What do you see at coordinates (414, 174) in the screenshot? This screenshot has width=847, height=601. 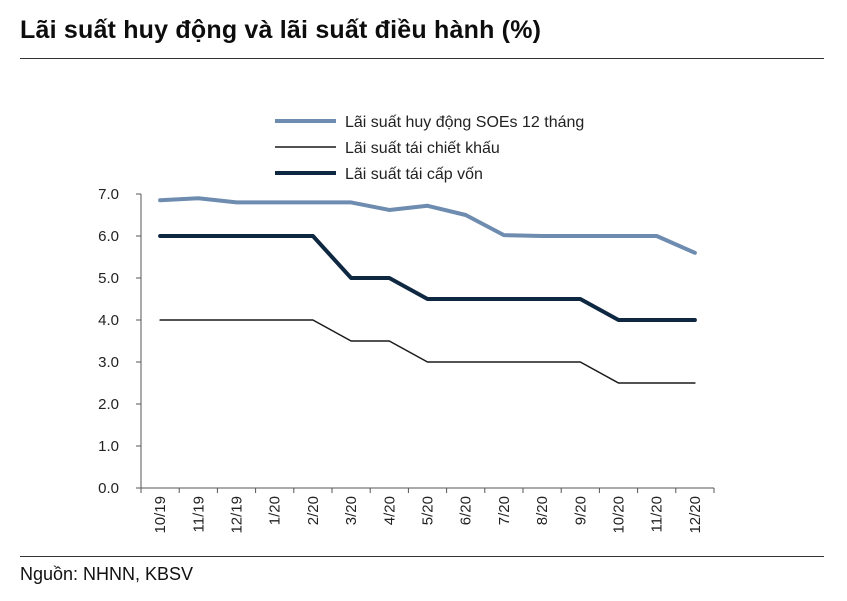 I see `legend-label-tai-cap-von: Lãi suất tái cấp vốn` at bounding box center [414, 174].